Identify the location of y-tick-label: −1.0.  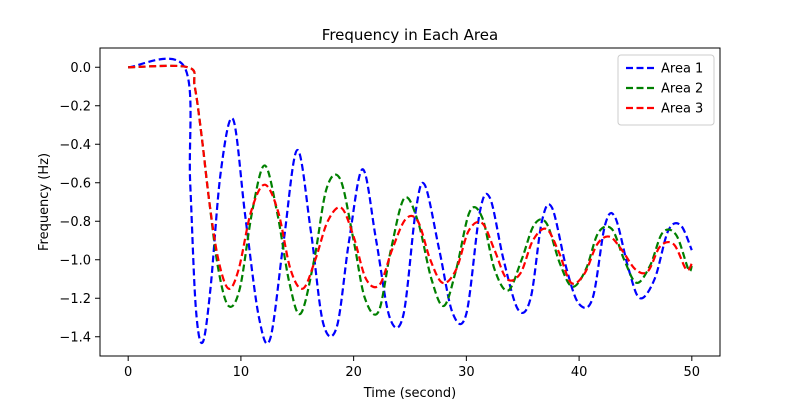
(75, 260).